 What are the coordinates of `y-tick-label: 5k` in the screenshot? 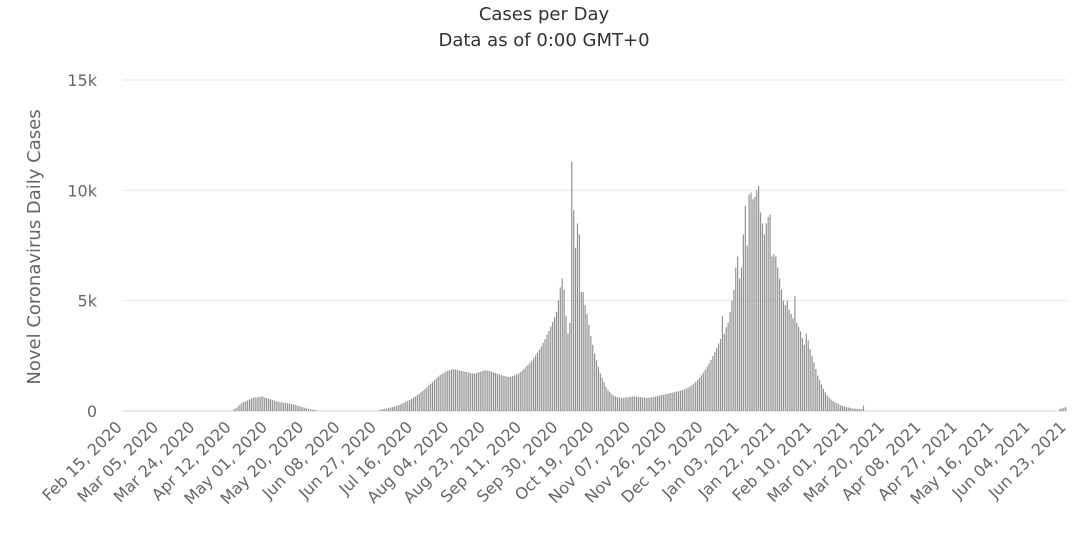 It's located at (88, 301).